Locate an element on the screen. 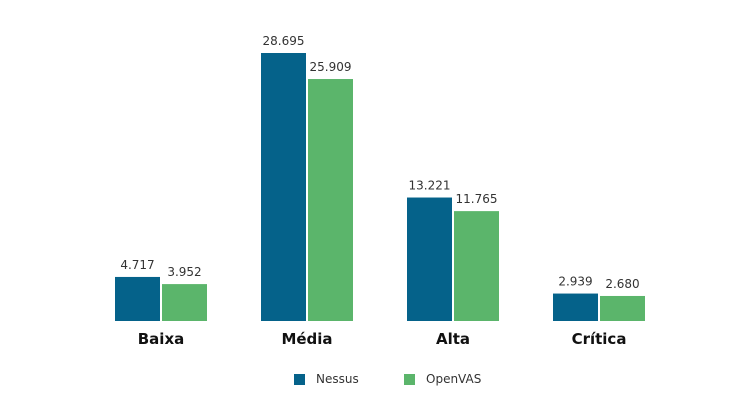  data-label-nessus-3: 2.939 is located at coordinates (575, 282).